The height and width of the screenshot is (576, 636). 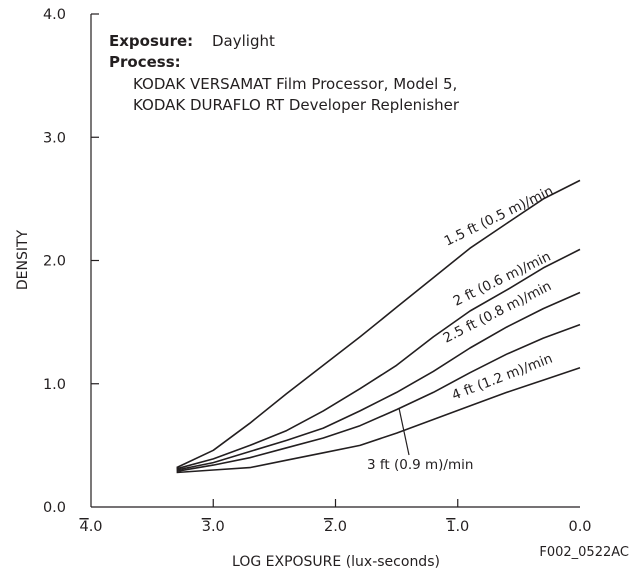 What do you see at coordinates (23, 259) in the screenshot?
I see `y-axis-title: DENSITY` at bounding box center [23, 259].